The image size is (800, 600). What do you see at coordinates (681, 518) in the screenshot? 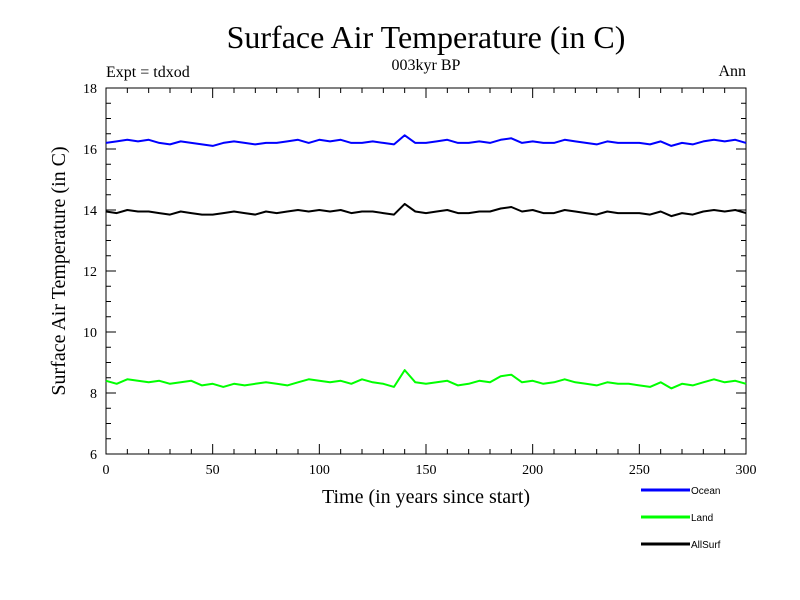
I see `legend: Ocean Land AllSurf` at bounding box center [681, 518].